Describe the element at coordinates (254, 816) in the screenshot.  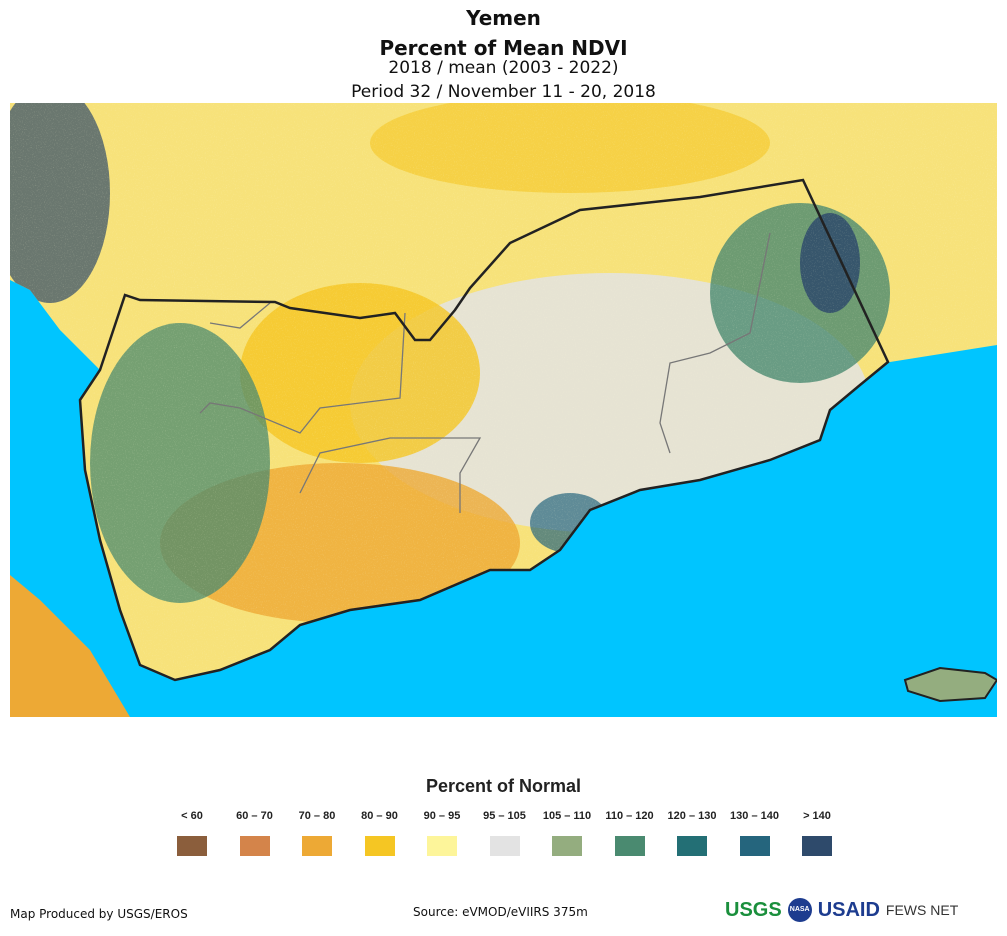
I see `legend-label: 60 – 70` at that location.